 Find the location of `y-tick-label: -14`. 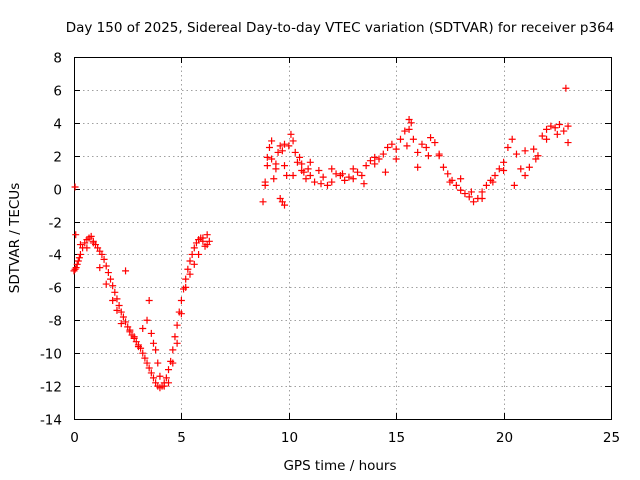

y-tick-label: -14 is located at coordinates (51, 421).